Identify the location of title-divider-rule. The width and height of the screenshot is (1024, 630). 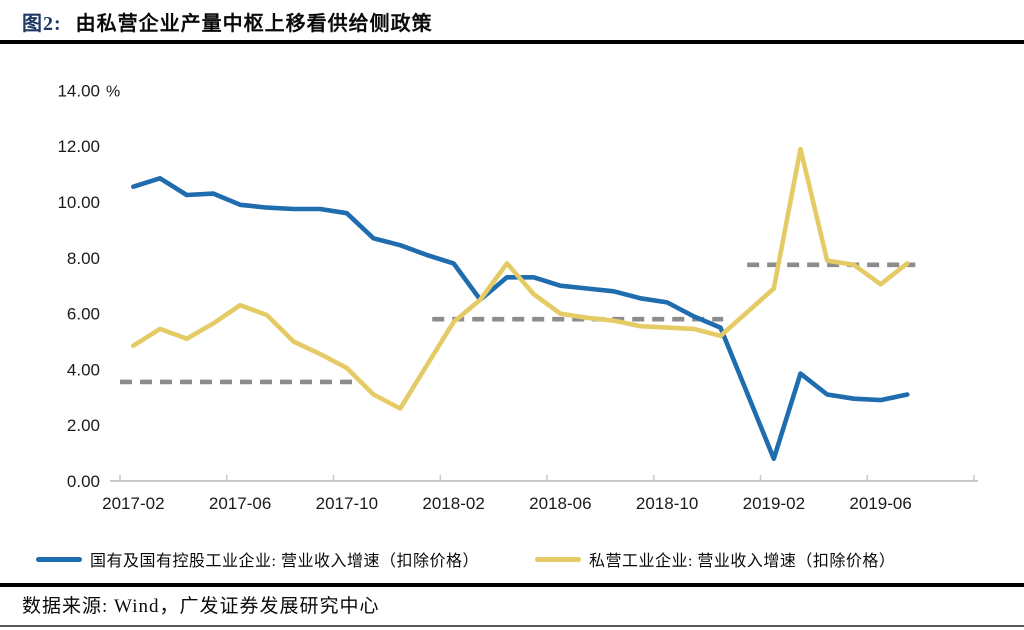
(512, 42).